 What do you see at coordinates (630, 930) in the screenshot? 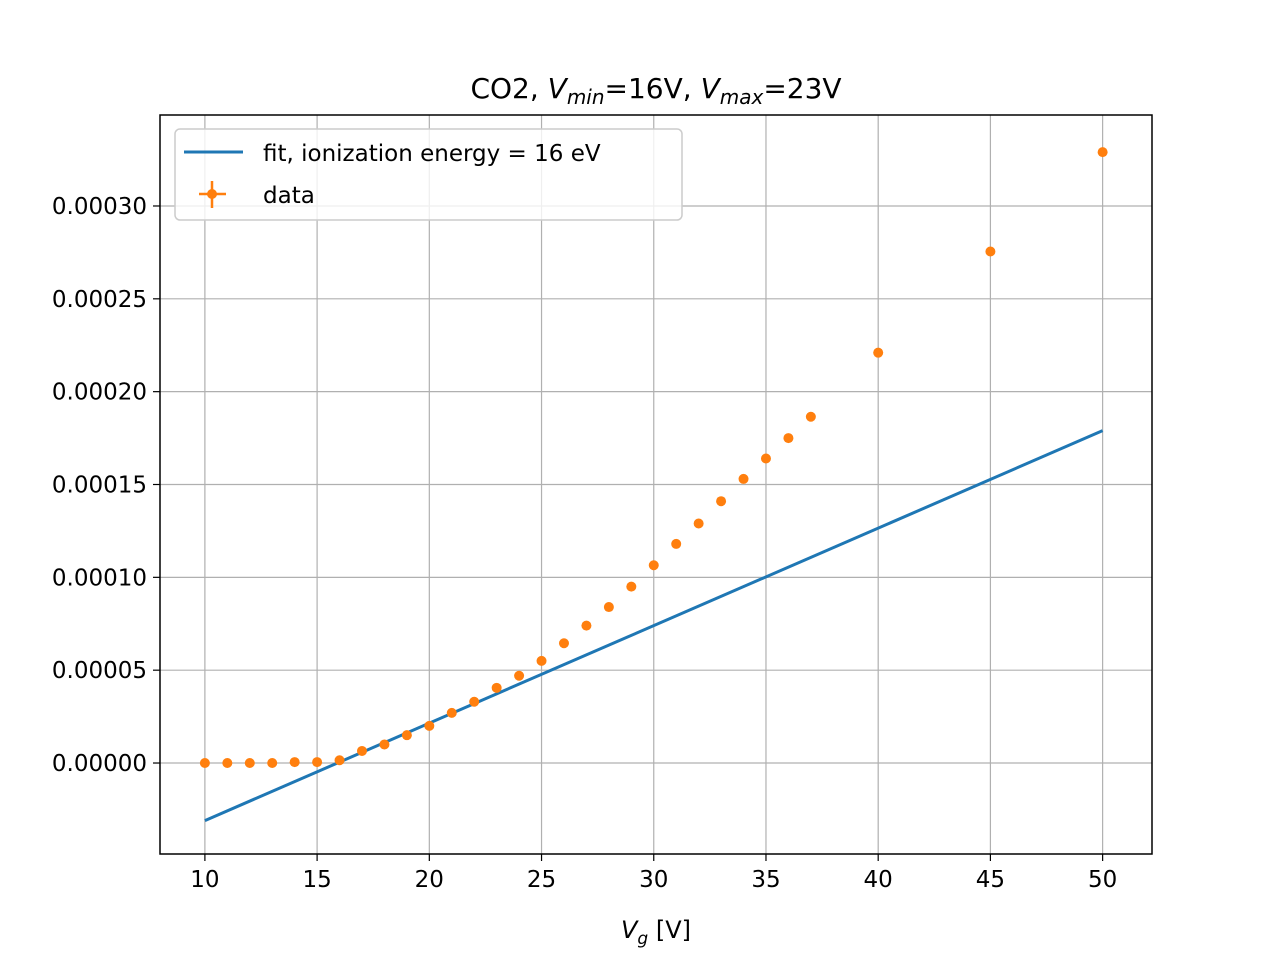
I see `xlabel-symbol: V` at bounding box center [630, 930].